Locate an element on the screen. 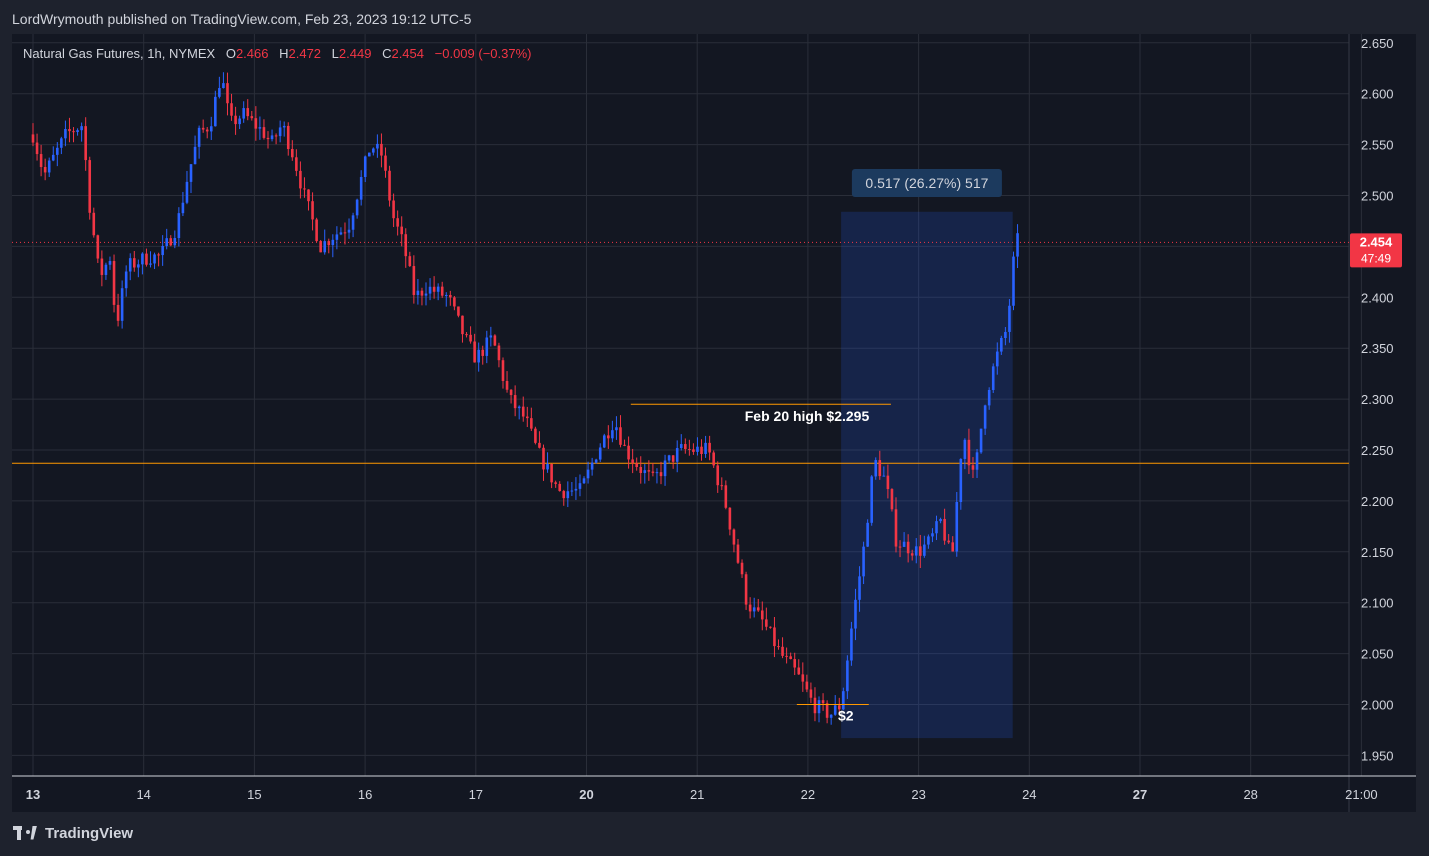 This screenshot has height=856, width=1429. open-label: O is located at coordinates (230, 53).